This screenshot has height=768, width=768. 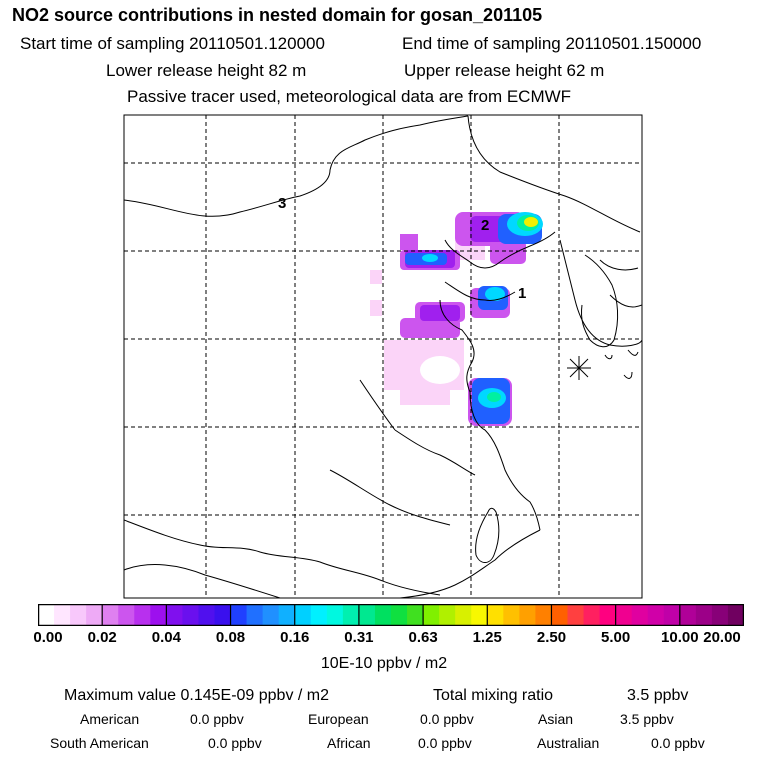 I want to click on end-time: End time of sampling 20110501.150000, so click(x=552, y=43).